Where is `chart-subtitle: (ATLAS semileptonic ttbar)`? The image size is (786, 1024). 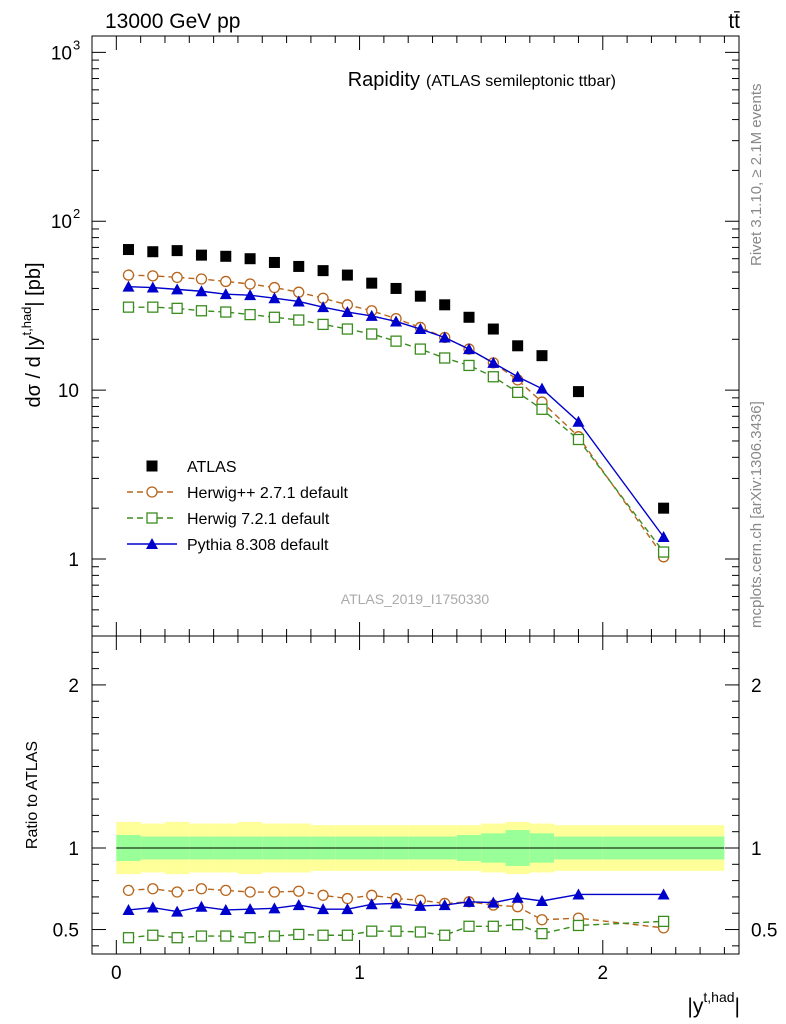
chart-subtitle: (ATLAS semileptonic ttbar) is located at coordinates (521, 81).